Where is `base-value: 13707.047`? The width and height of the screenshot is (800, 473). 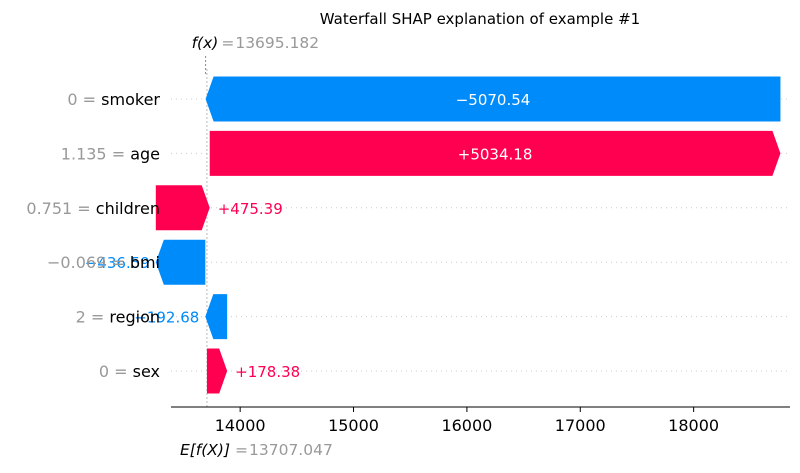 base-value: 13707.047 is located at coordinates (291, 450).